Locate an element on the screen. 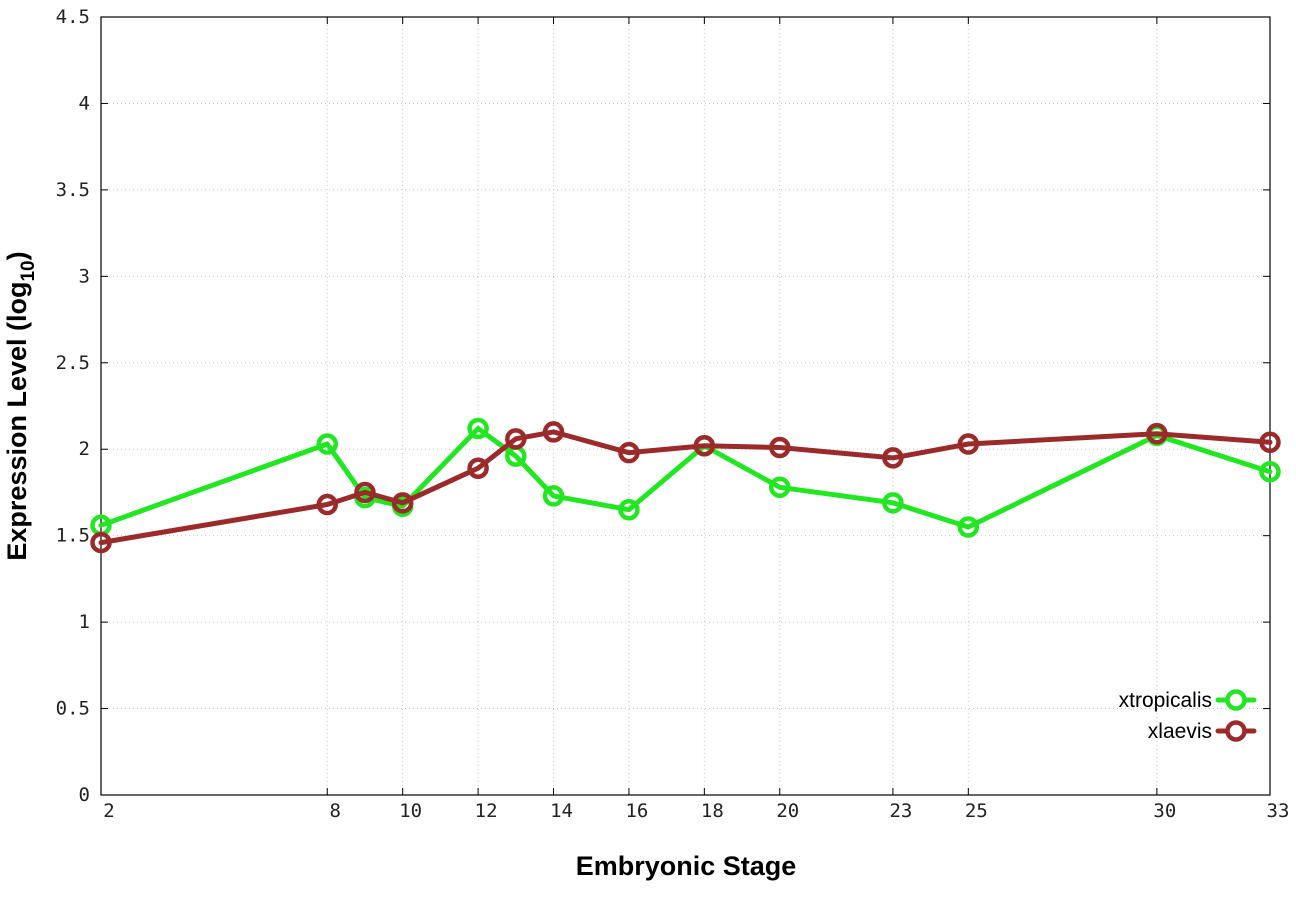 This screenshot has width=1296, height=907. y-tick-label: 3.5 is located at coordinates (73, 190).